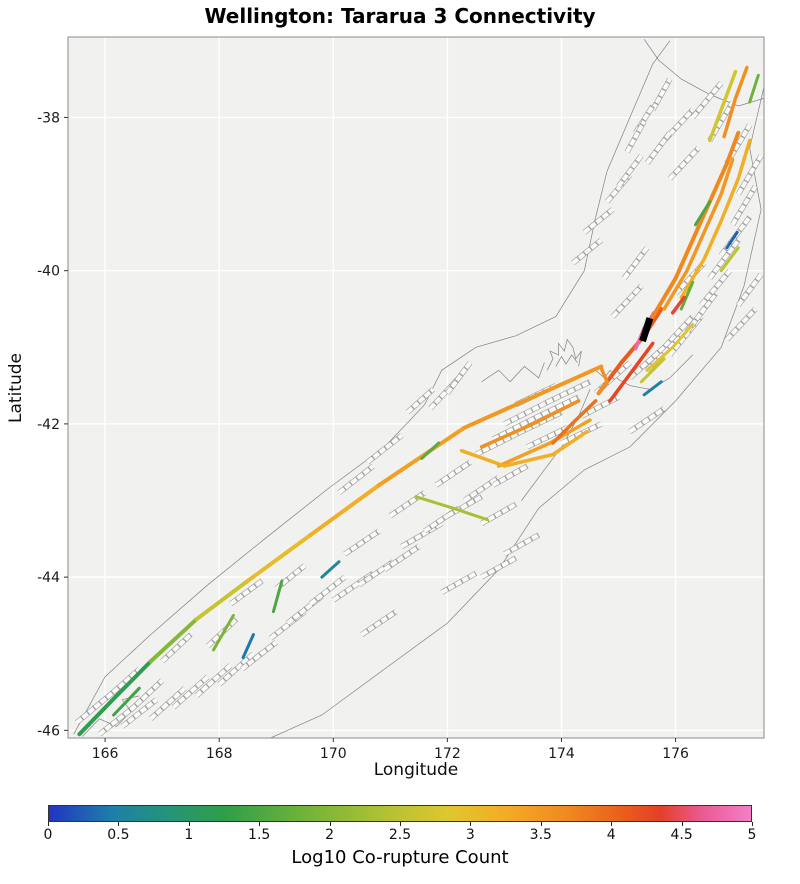 Image resolution: width=800 pixels, height=884 pixels. Describe the element at coordinates (675, 754) in the screenshot. I see `x-tick-label: 176` at that location.